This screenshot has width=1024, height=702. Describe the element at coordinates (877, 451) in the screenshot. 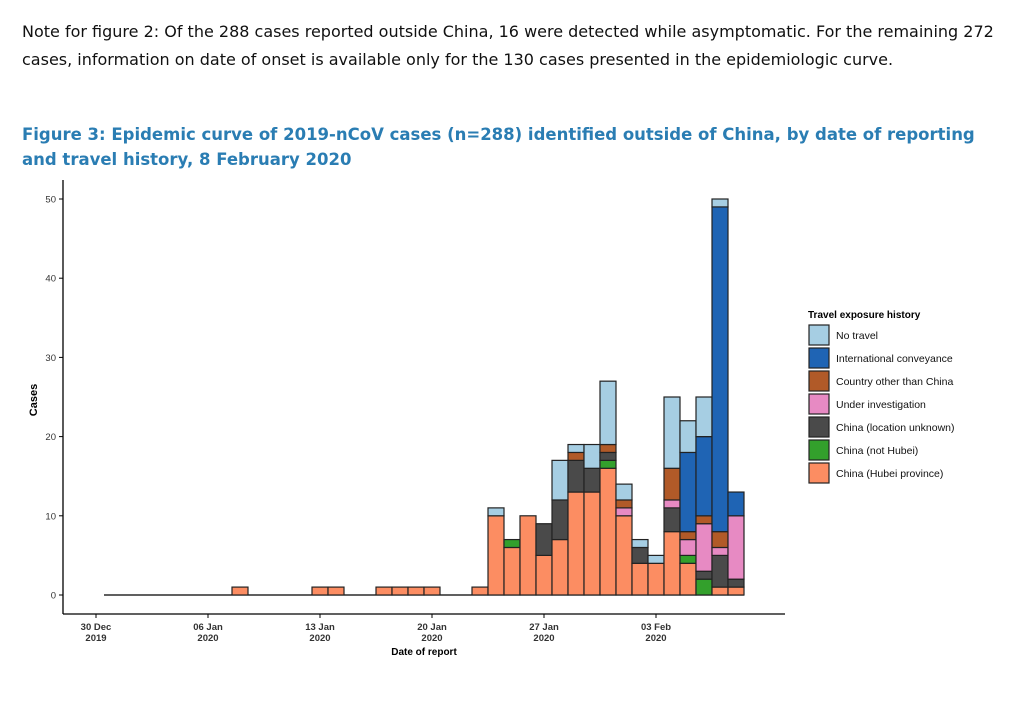

I see `legend-label: China (not Hubei)` at that location.